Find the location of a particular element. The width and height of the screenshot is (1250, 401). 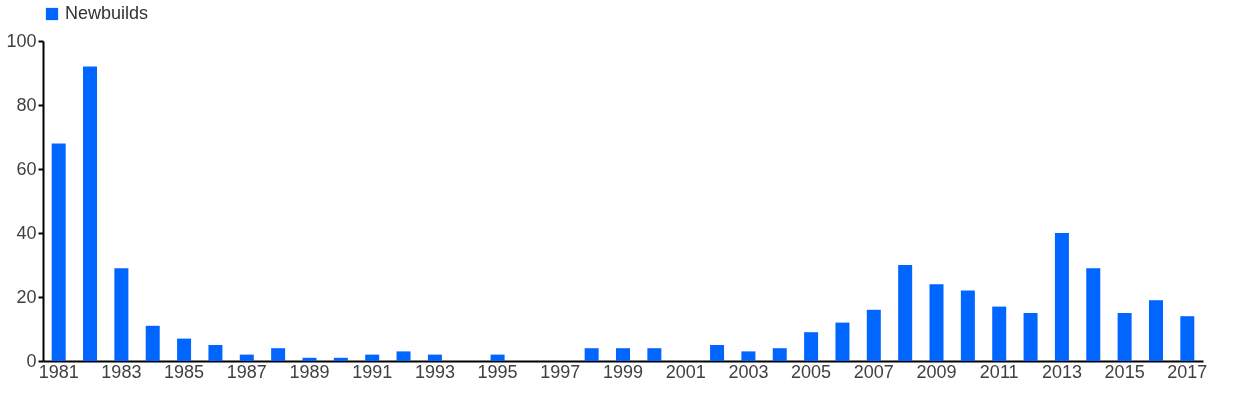

y-tick-label: 100 is located at coordinates (21, 40).